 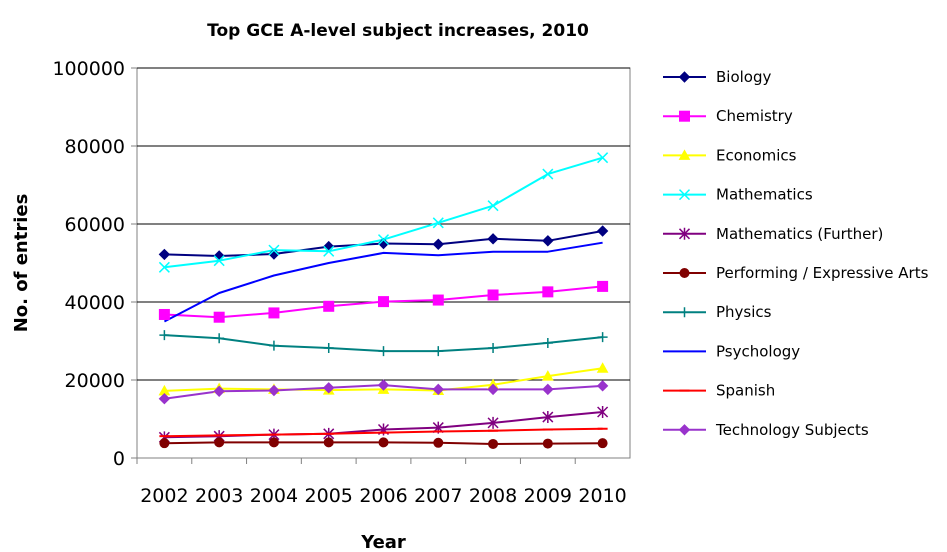 I want to click on chart-title: Top GCE A-level subject increases, 2010, so click(x=398, y=31).